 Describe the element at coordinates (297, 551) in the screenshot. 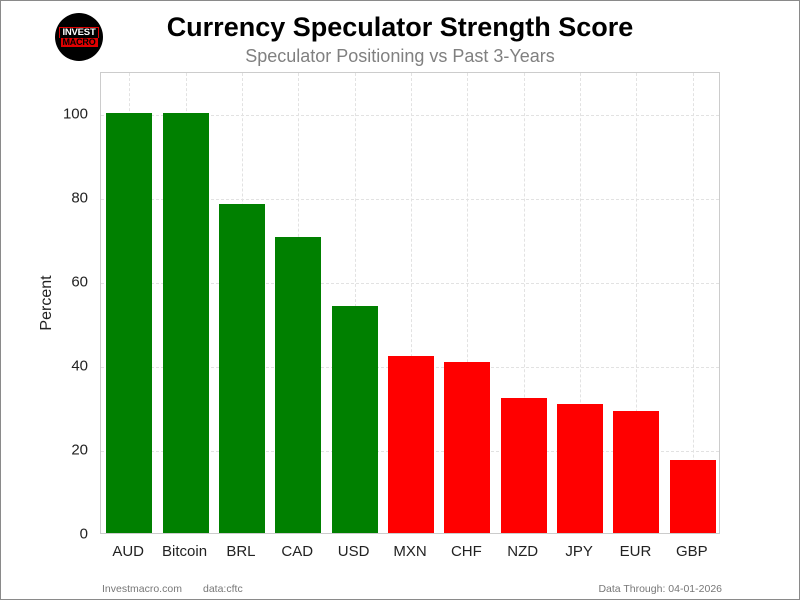

I see `x-tick-label: CAD` at that location.